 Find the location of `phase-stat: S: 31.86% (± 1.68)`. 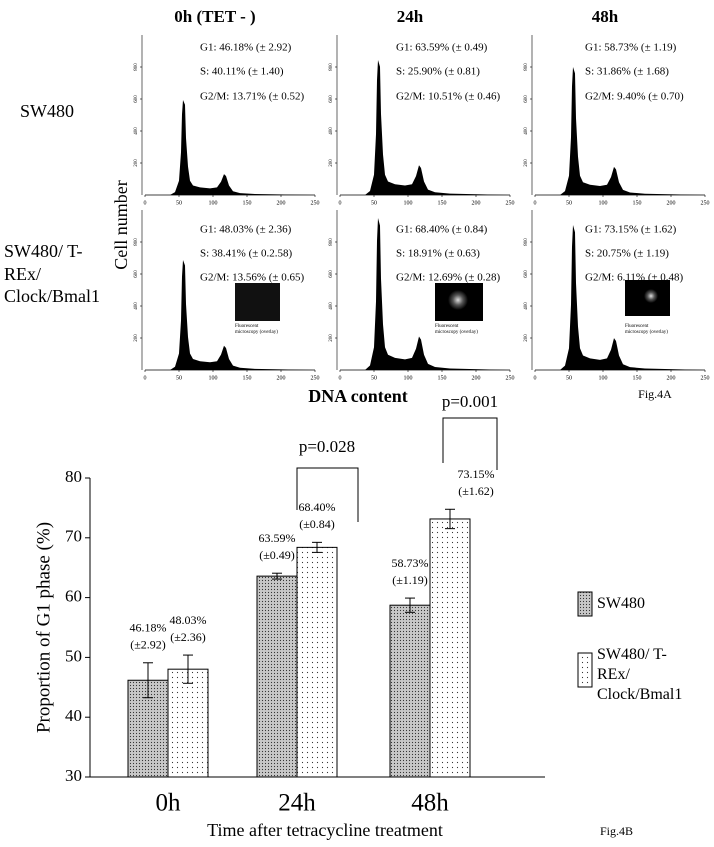

phase-stat: S: 31.86% (± 1.68) is located at coordinates (627, 72).